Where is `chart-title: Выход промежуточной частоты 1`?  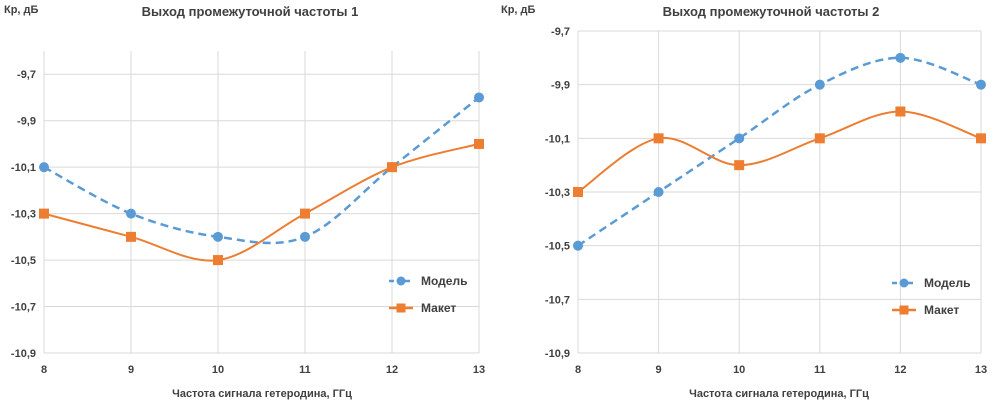
chart-title: Выход промежуточной частоты 1 is located at coordinates (250, 11).